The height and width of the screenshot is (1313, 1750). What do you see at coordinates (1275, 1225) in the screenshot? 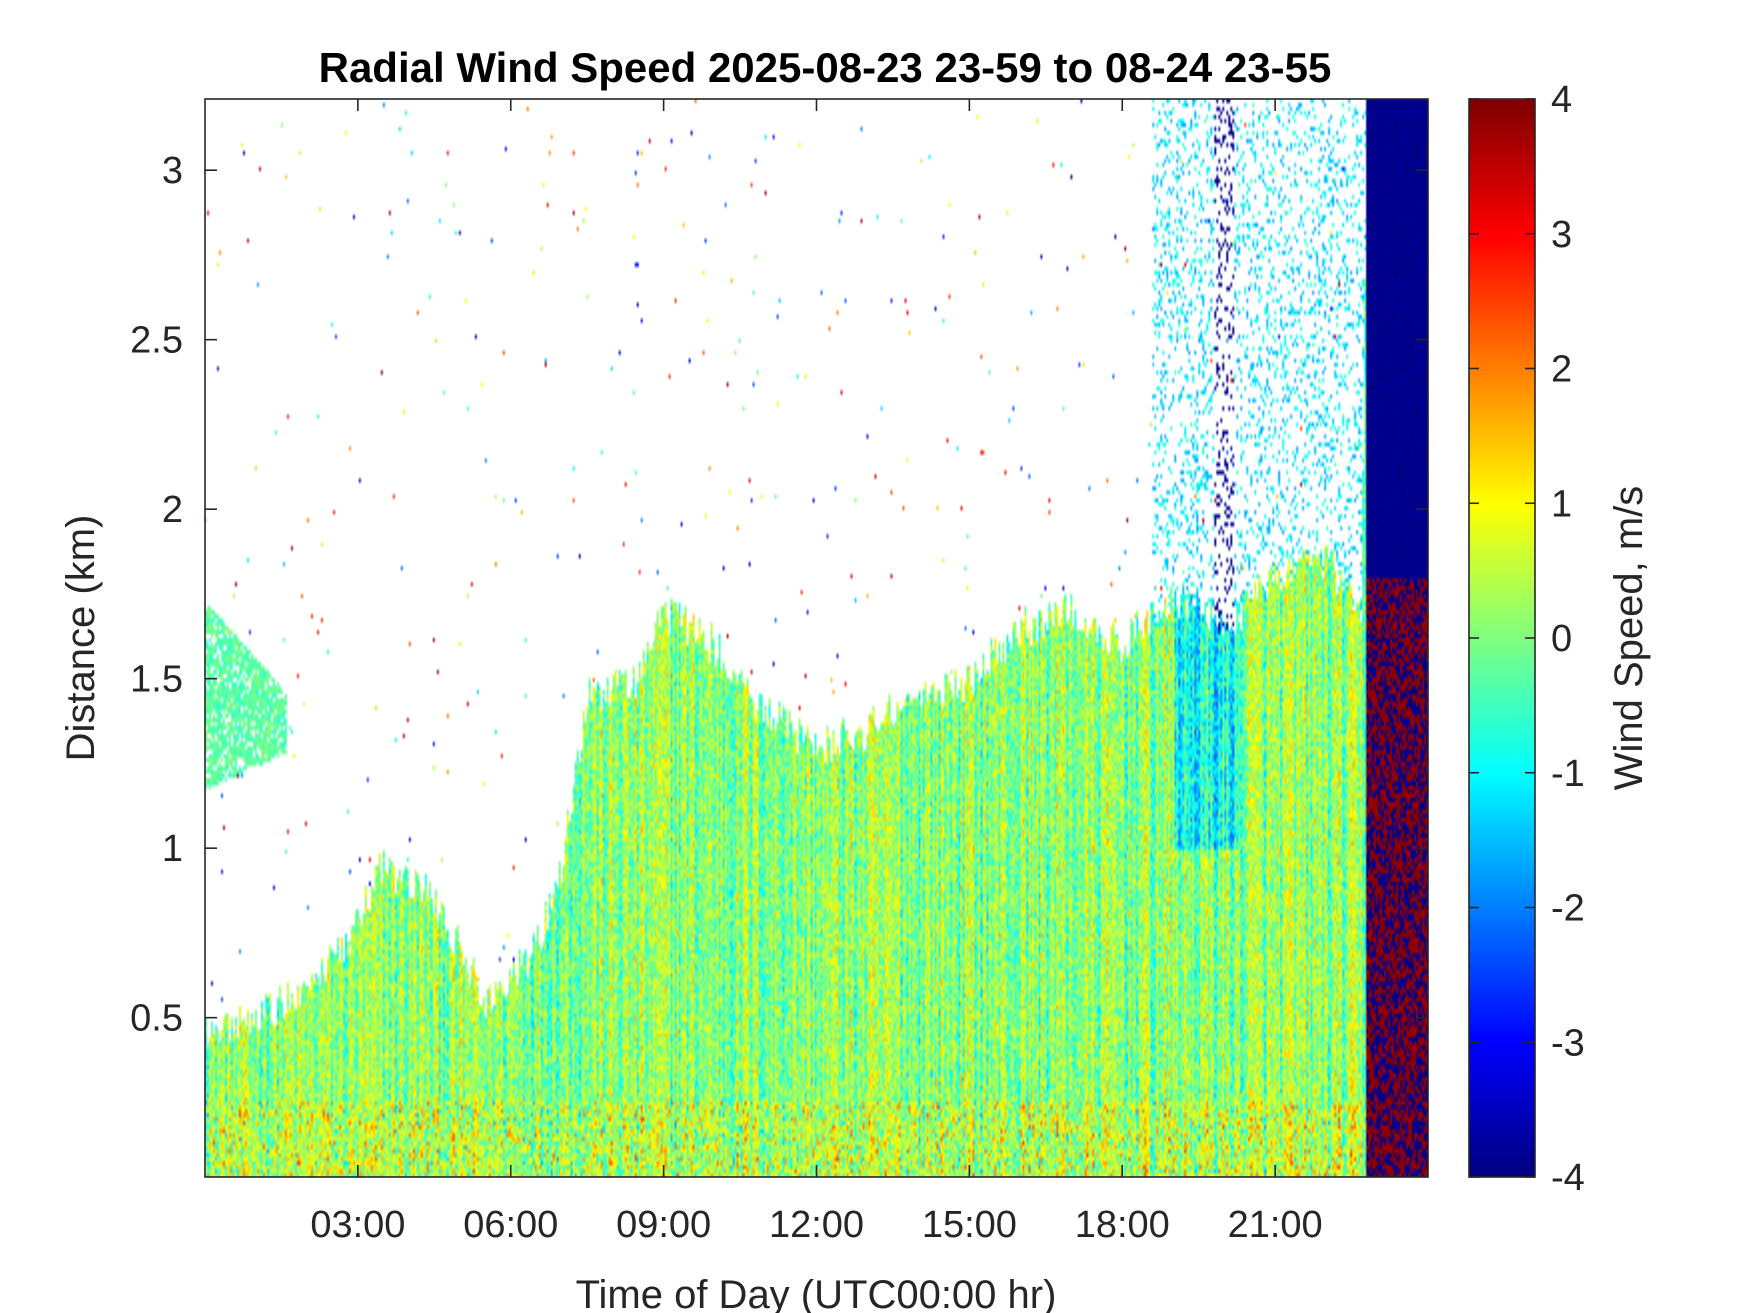
I see `x-tick-label: 21:00` at bounding box center [1275, 1225].